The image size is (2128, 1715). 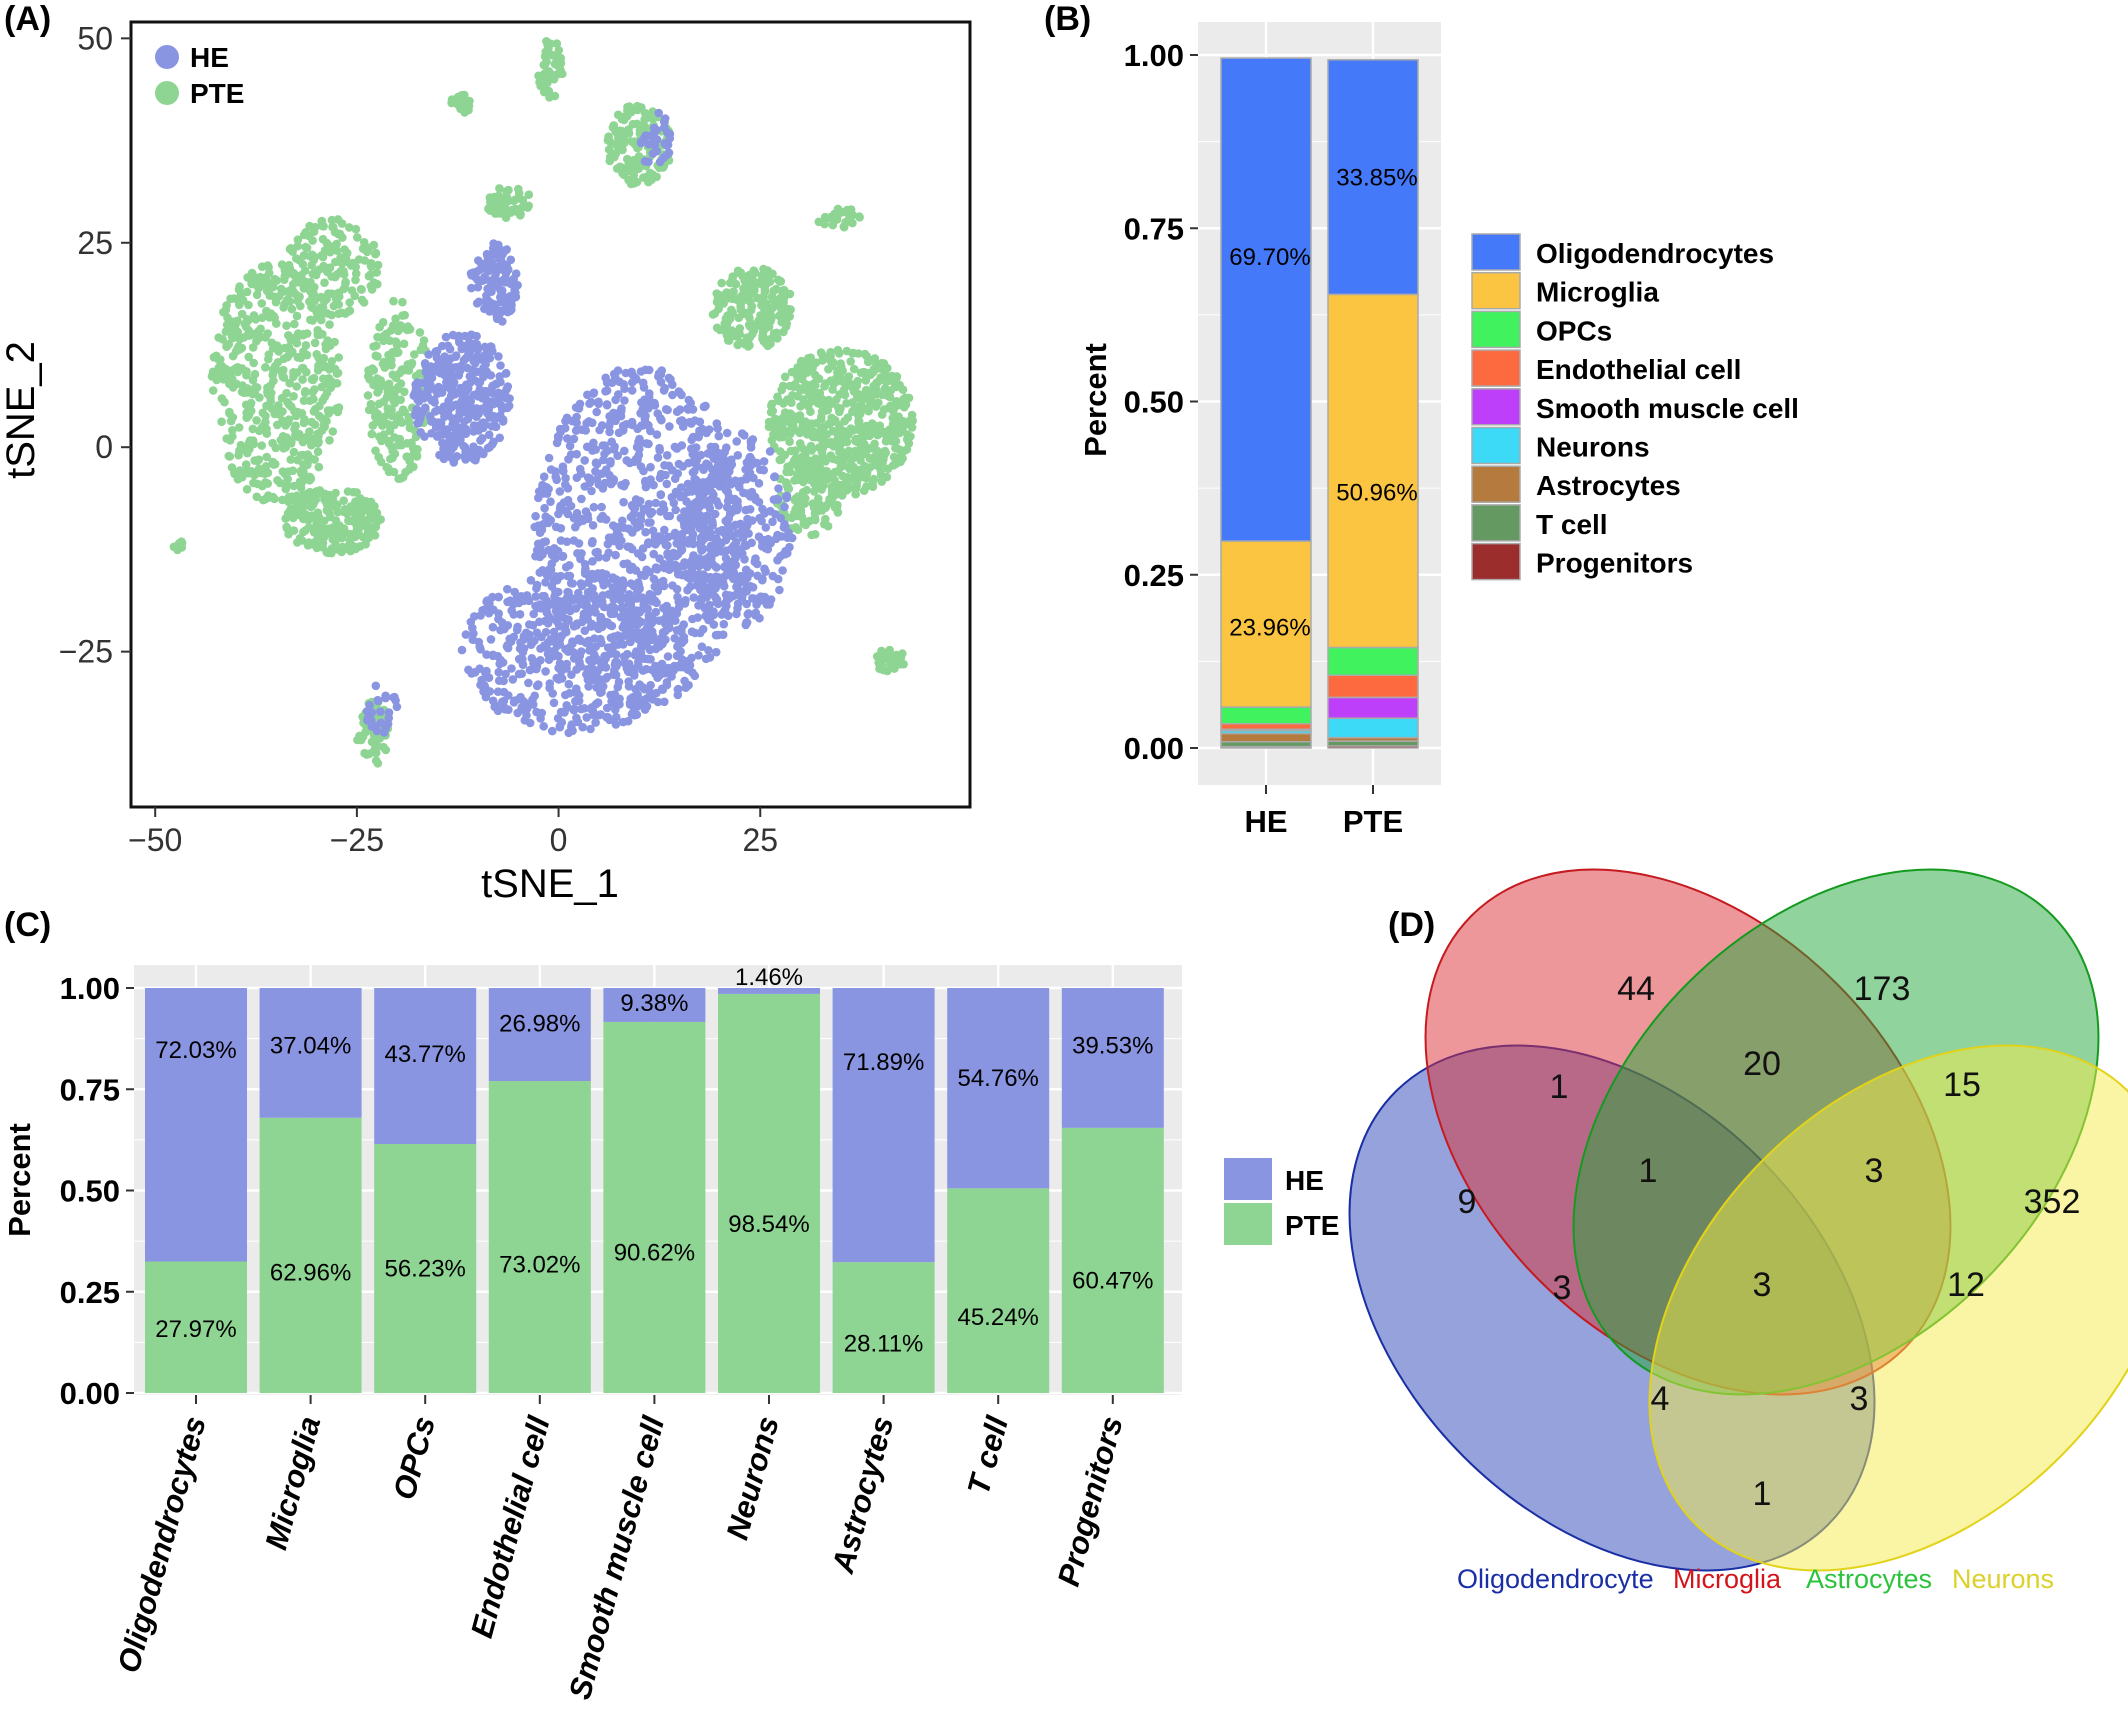 What do you see at coordinates (1112, 1058) in the screenshot?
I see `proportion-bar-progenitors-he` at bounding box center [1112, 1058].